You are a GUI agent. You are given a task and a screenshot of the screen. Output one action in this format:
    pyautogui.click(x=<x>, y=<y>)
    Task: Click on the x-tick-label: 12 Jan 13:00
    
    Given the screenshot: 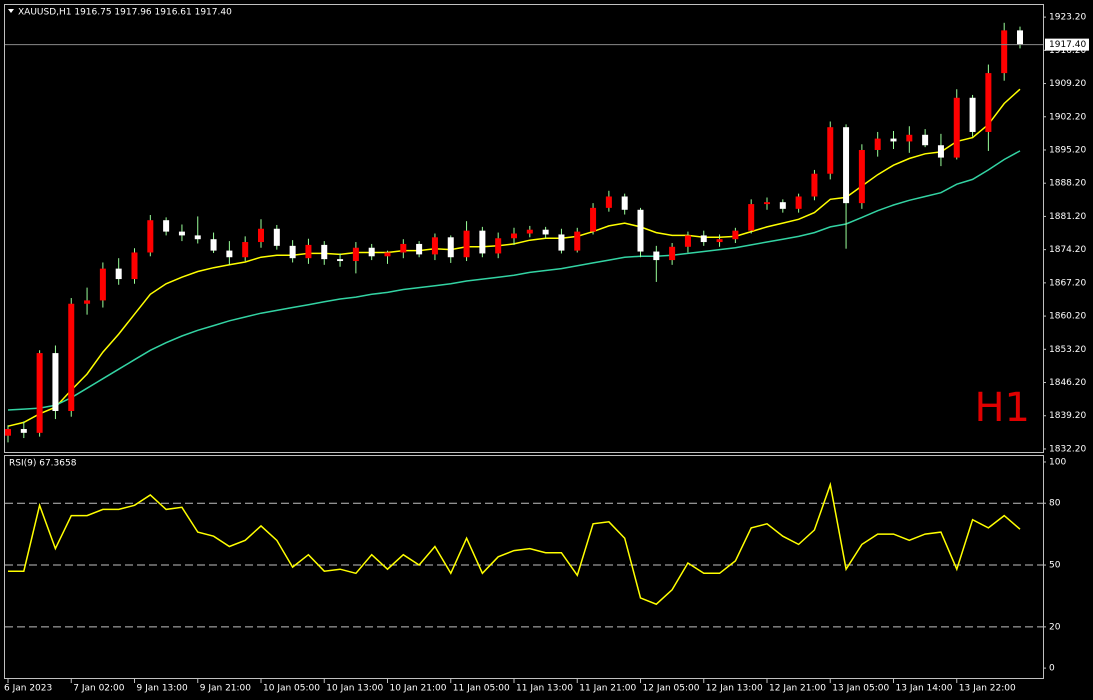 What is the action you would take?
    pyautogui.click(x=734, y=689)
    